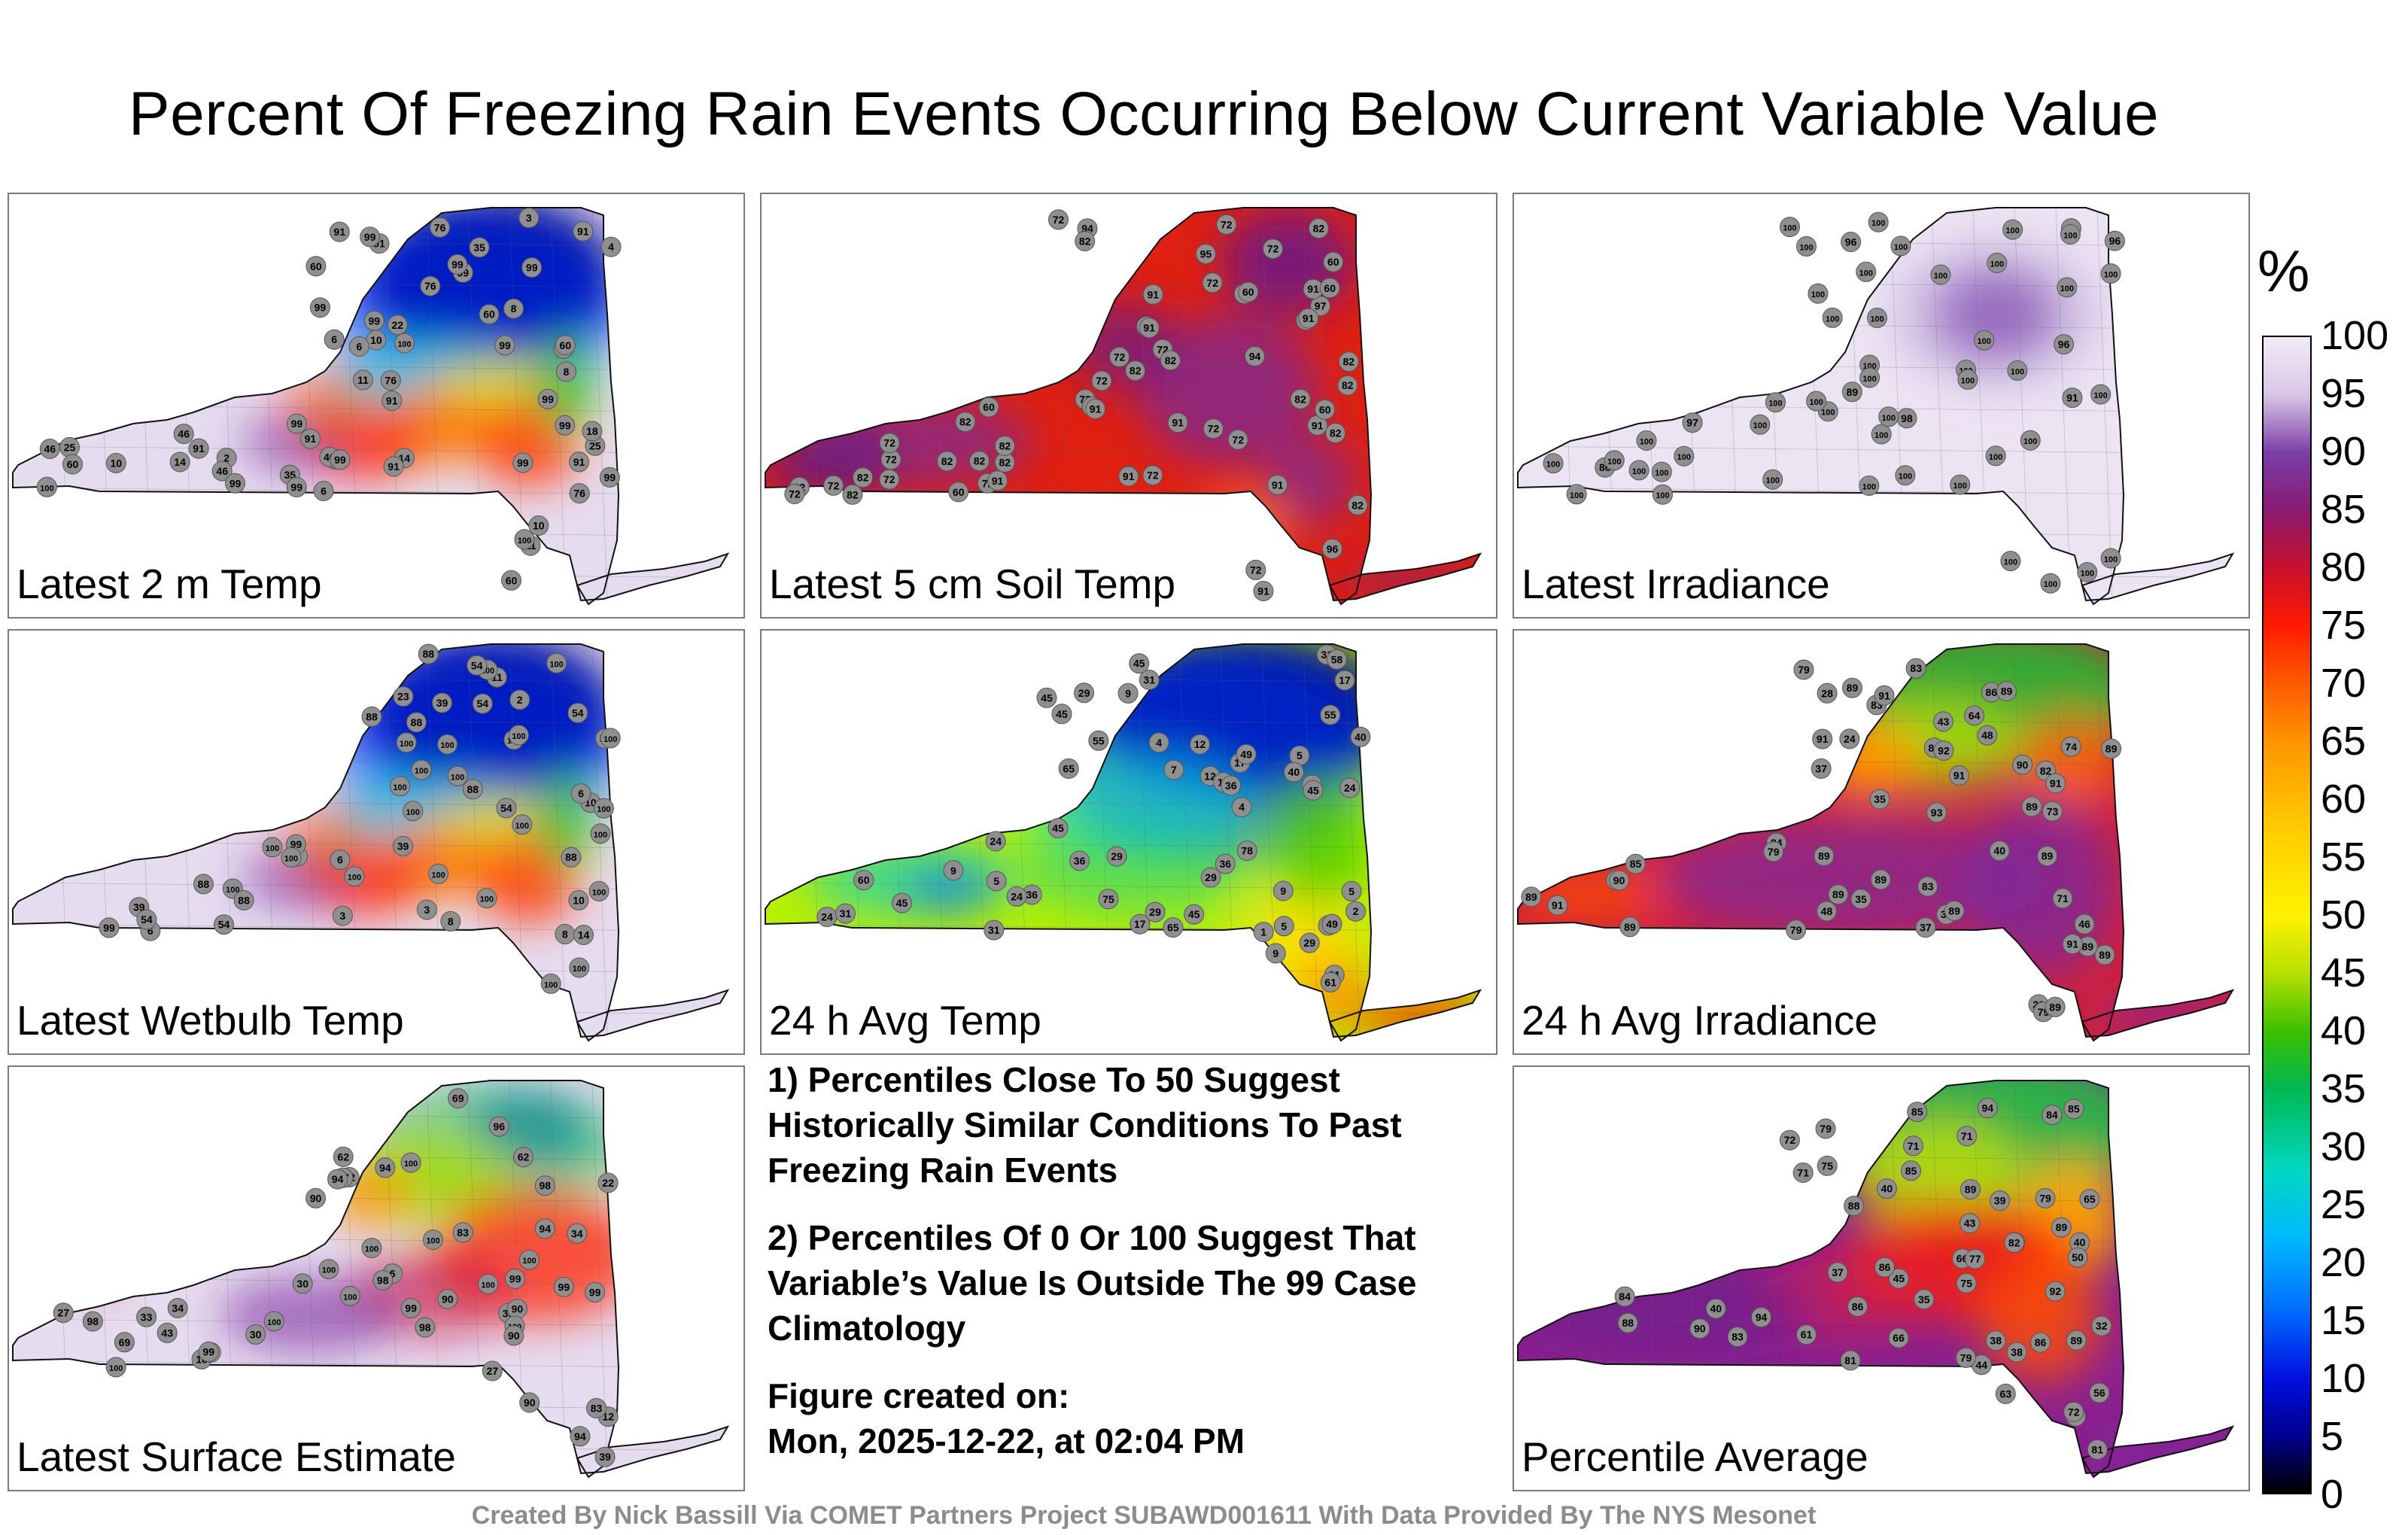  Describe the element at coordinates (1098, 740) in the screenshot. I see `station-marker: 55` at that location.